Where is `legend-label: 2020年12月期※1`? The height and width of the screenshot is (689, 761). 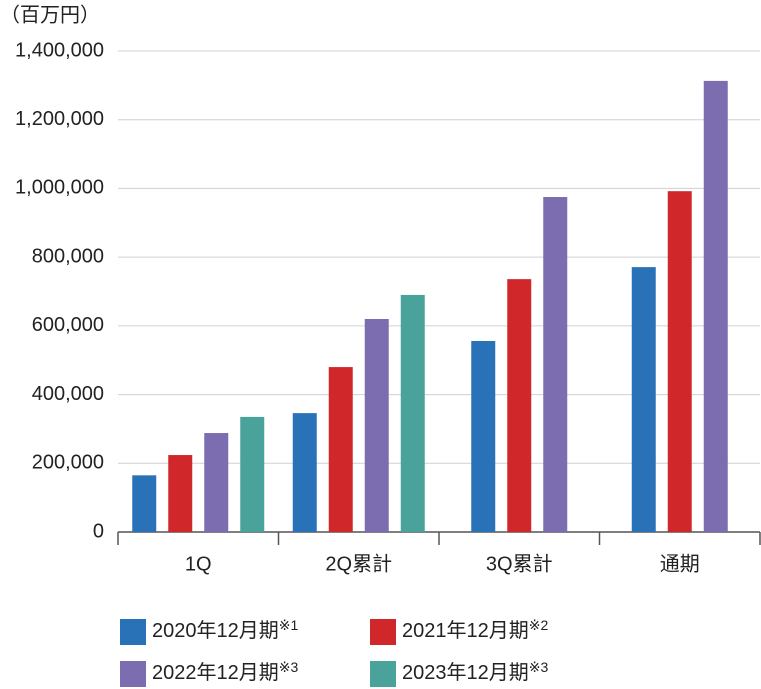
legend-label: 2020年12月期※1 is located at coordinates (225, 630).